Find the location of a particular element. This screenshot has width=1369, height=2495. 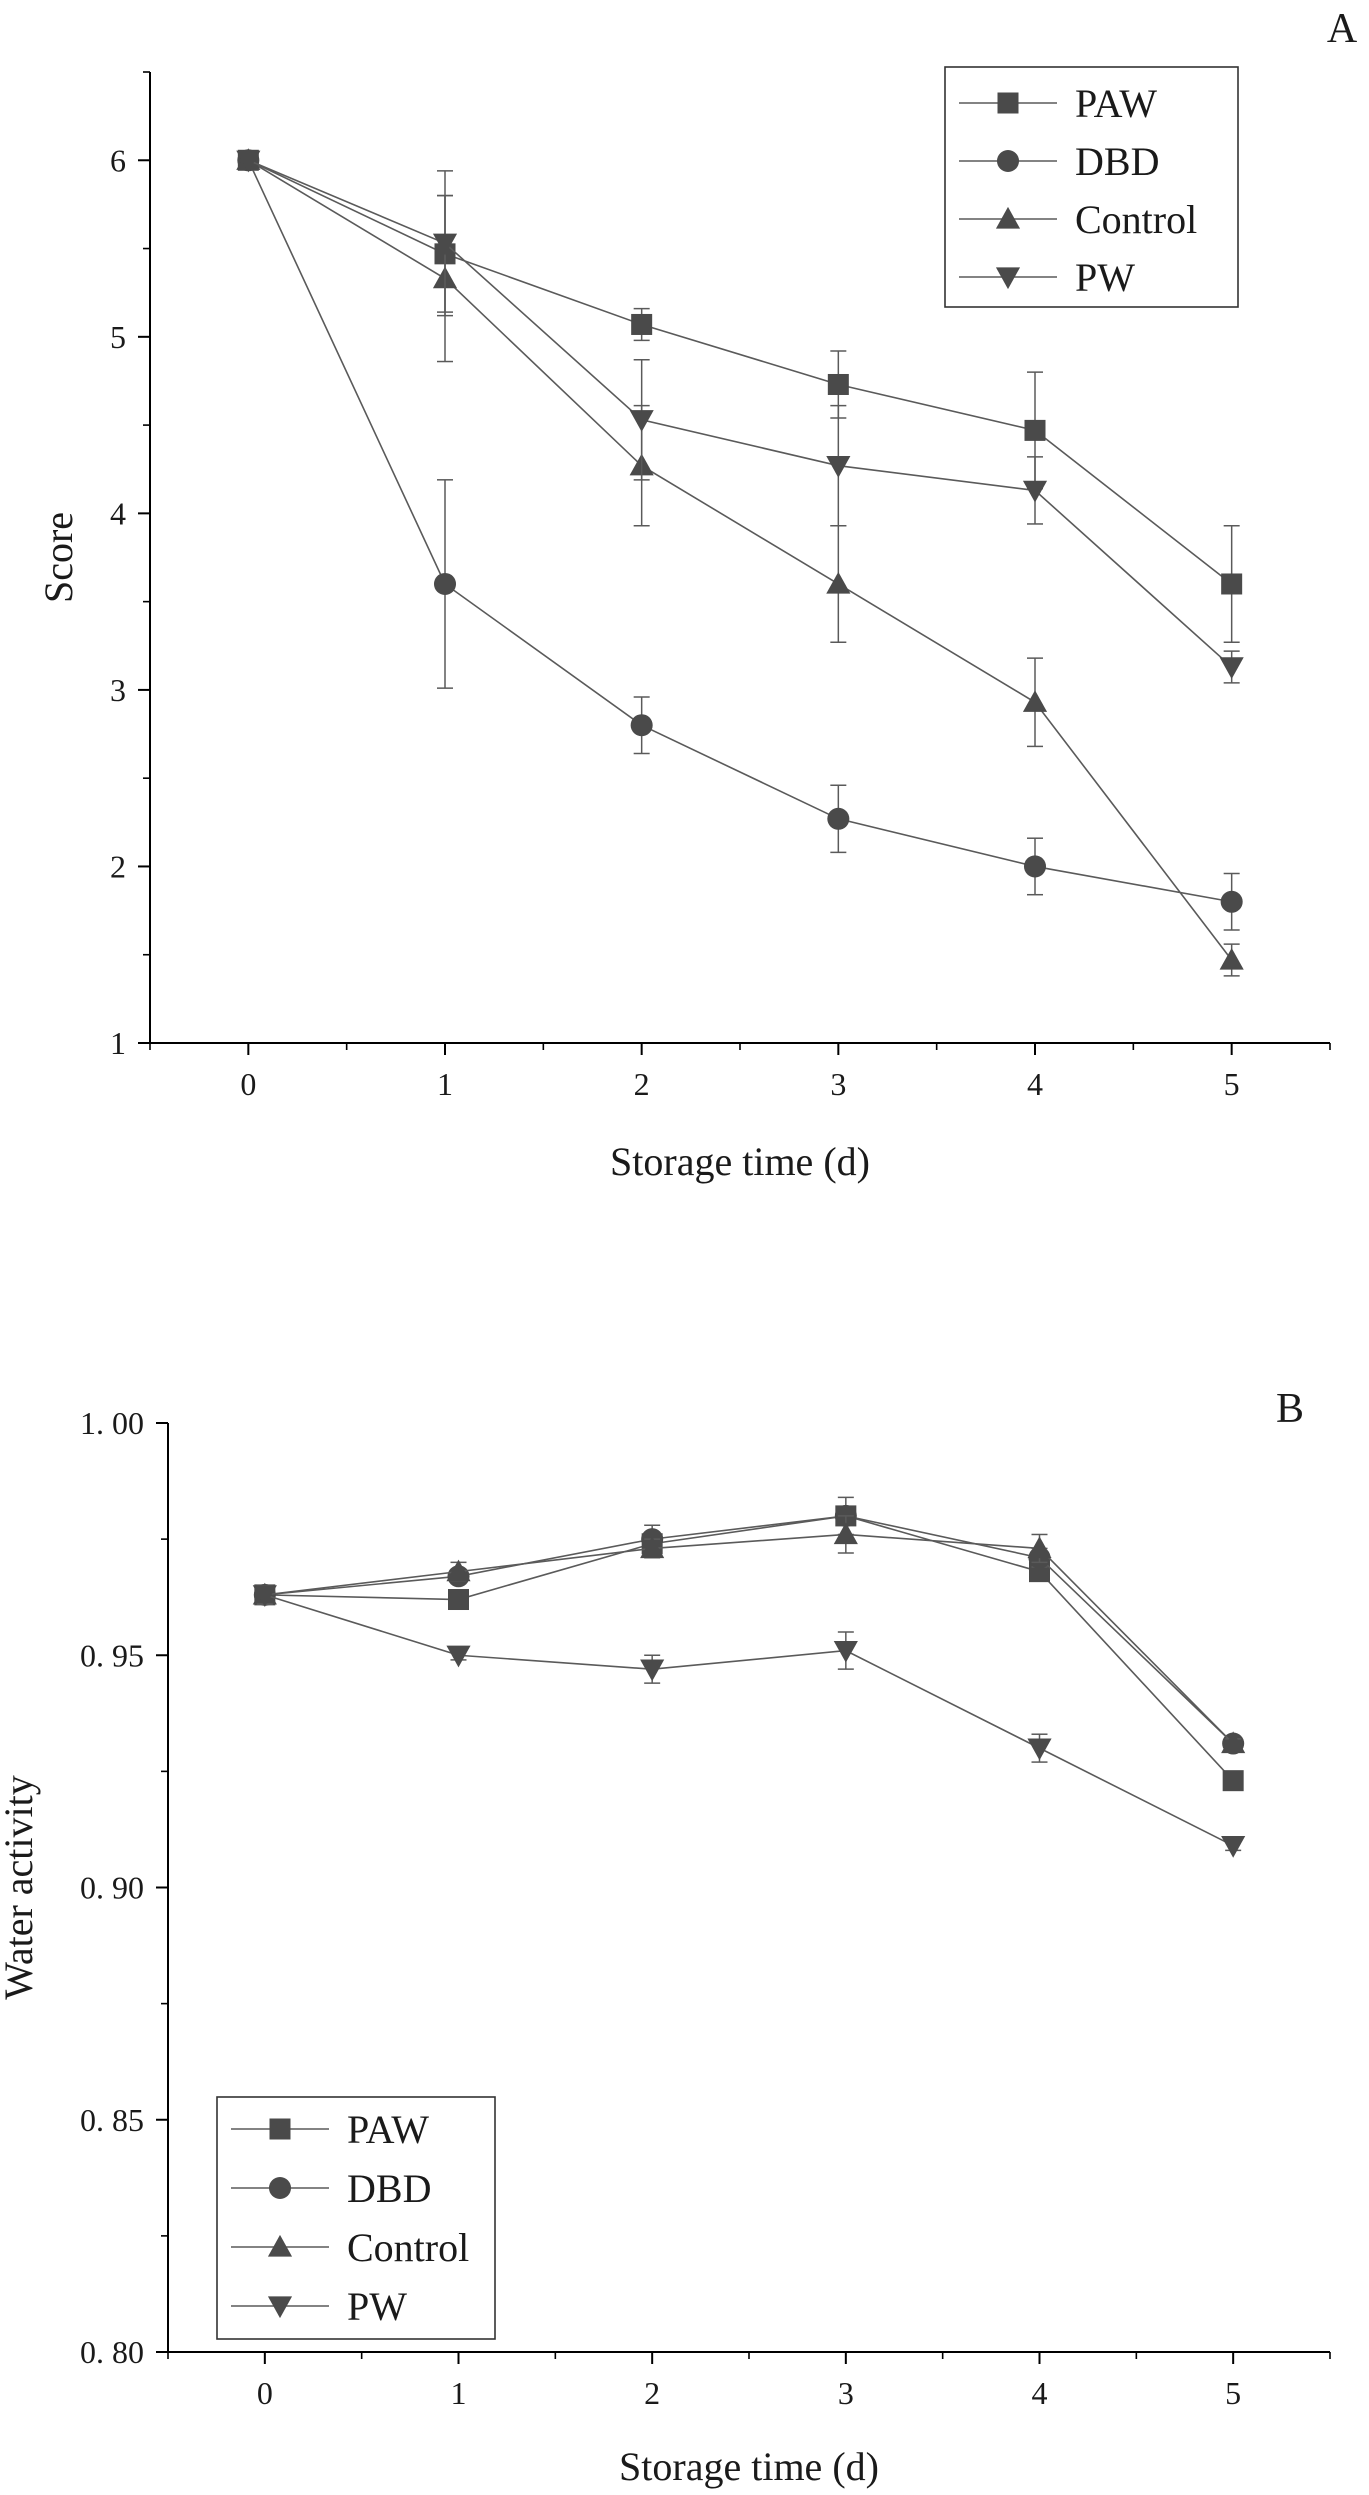

panel-label: A is located at coordinates (1342, 29).